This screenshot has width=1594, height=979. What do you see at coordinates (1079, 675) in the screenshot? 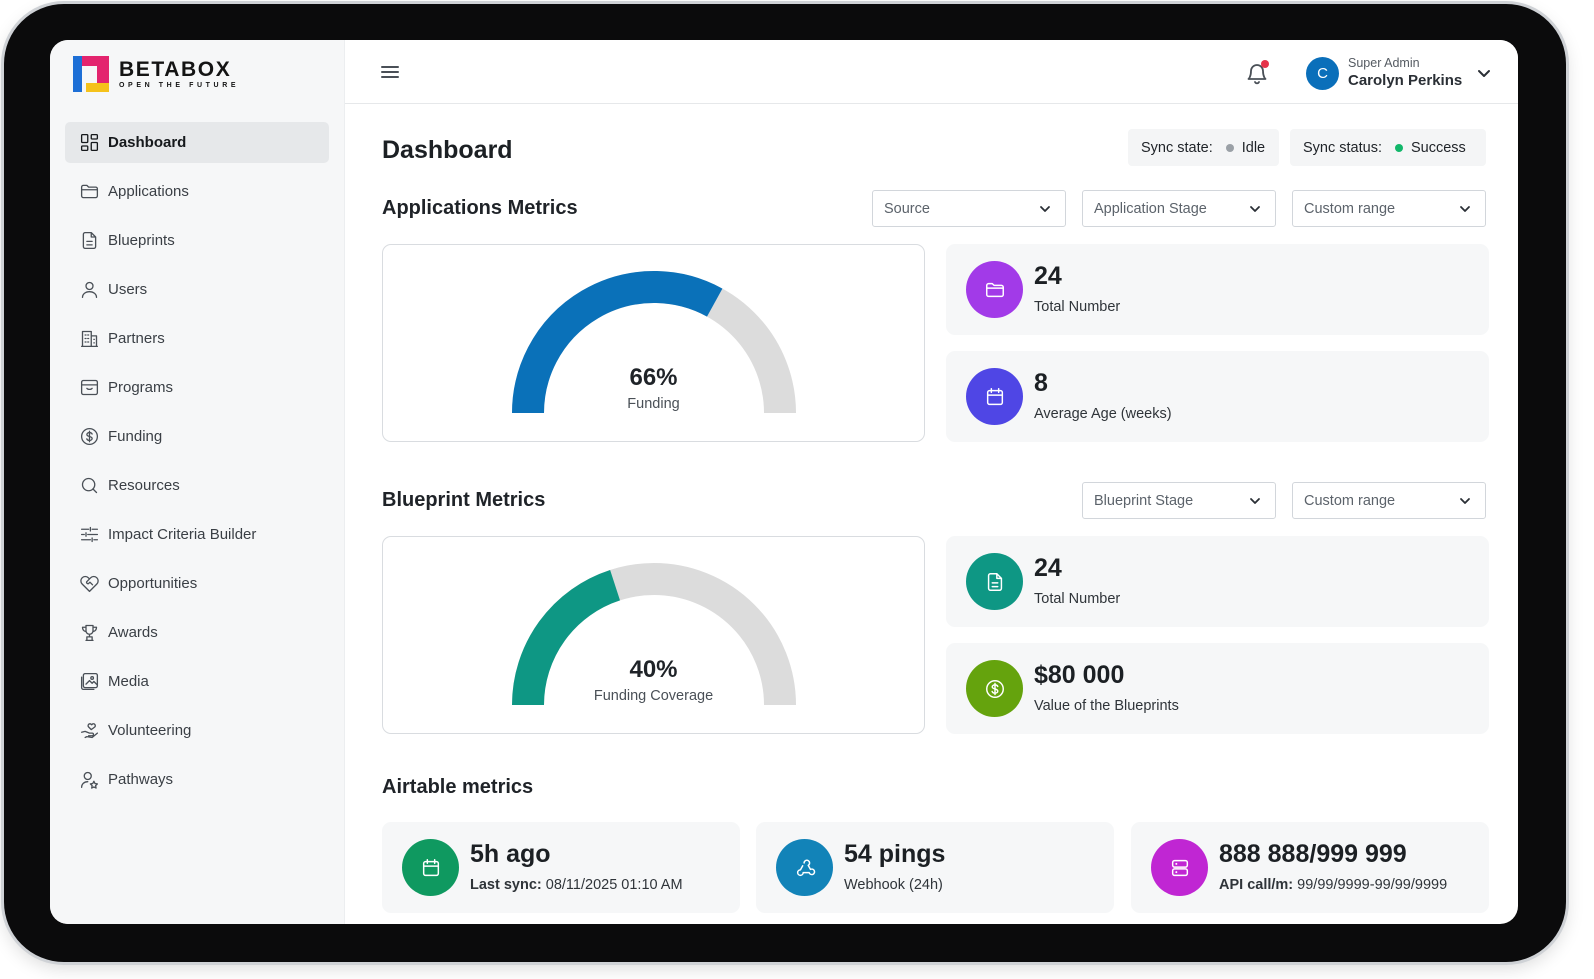
I see `stat-value: $80 000` at bounding box center [1079, 675].